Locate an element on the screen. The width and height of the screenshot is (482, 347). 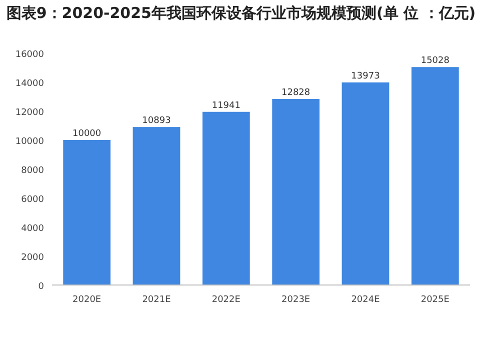
data-label: 13973 is located at coordinates (365, 76).